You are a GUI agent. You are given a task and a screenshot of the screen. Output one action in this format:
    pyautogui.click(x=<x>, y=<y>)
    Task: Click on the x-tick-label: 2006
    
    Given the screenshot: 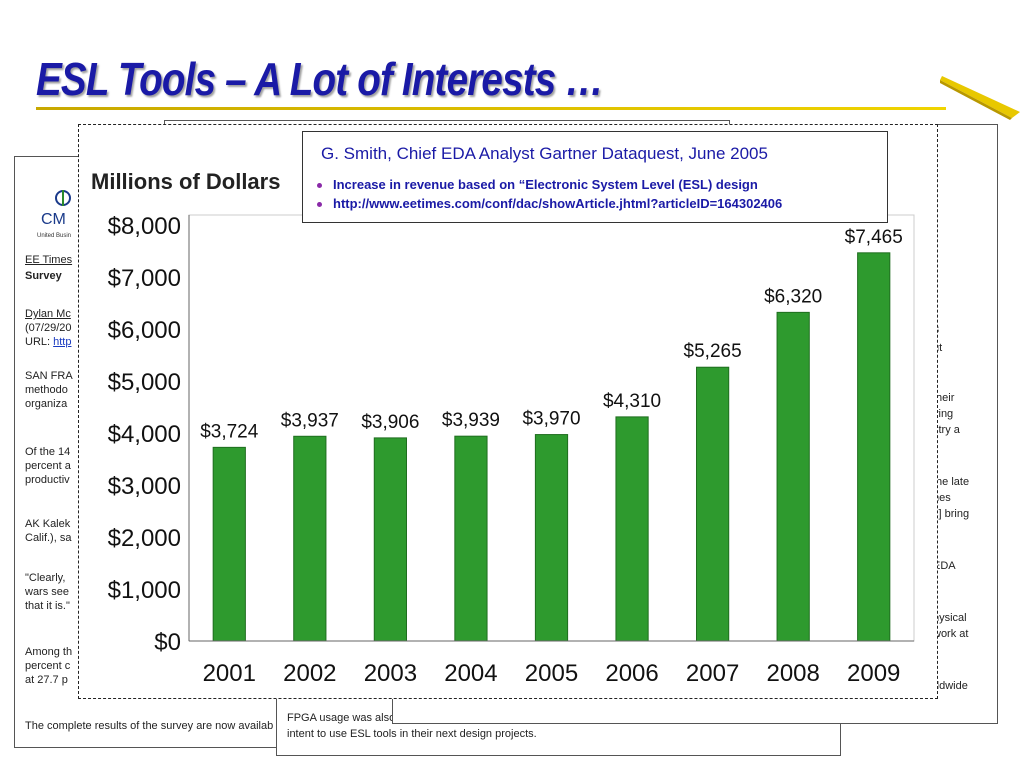 What is the action you would take?
    pyautogui.click(x=631, y=673)
    